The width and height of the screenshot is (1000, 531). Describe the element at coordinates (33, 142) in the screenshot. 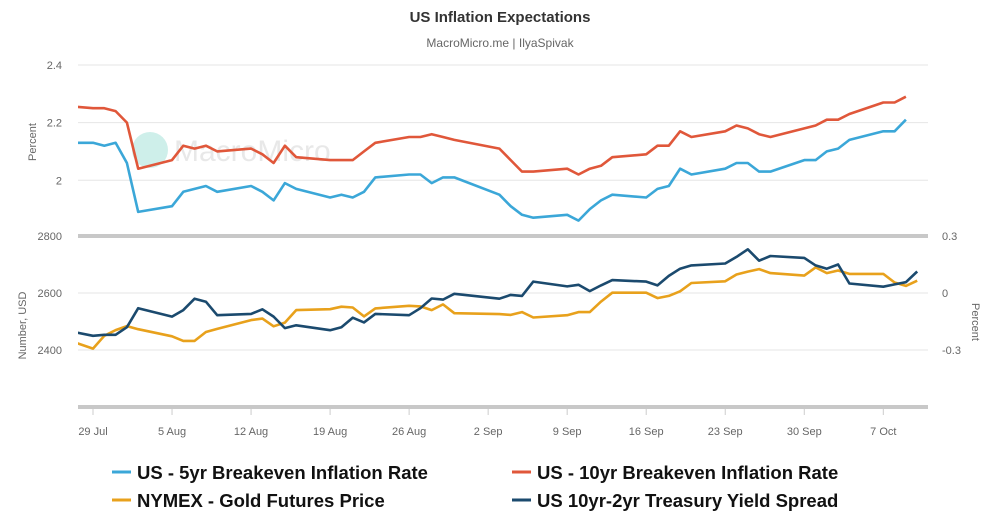

I see `y-left-axis-title: Percent` at that location.